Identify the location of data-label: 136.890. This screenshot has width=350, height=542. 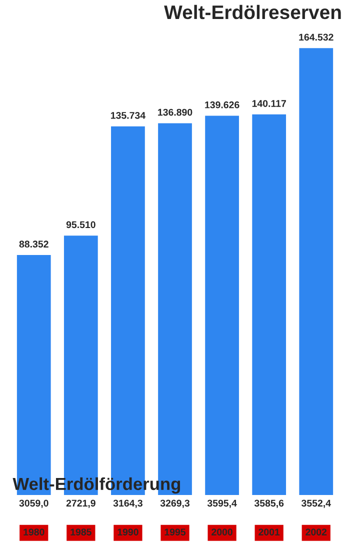
(175, 112).